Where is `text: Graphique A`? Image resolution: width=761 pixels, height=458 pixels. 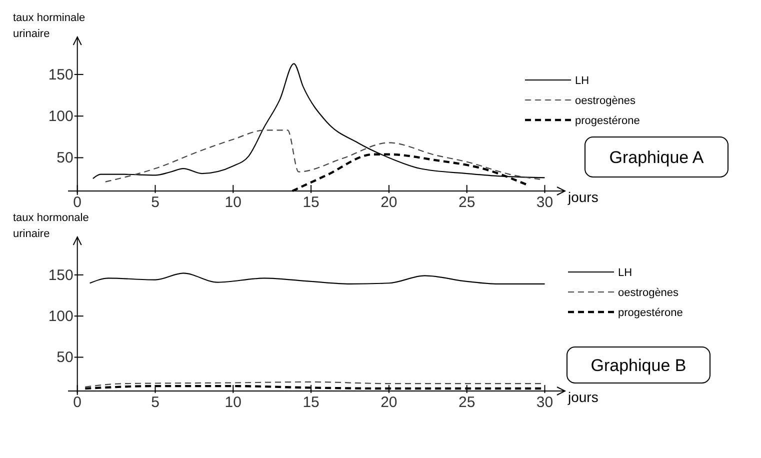 text: Graphique A is located at coordinates (656, 157).